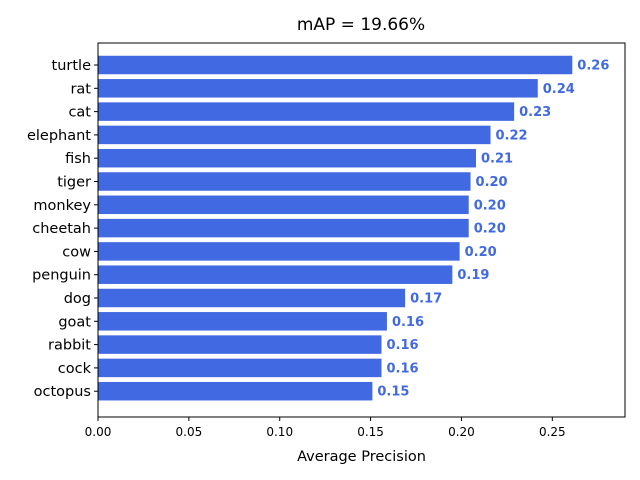 Image resolution: width=640 pixels, height=480 pixels. I want to click on chart-title: mAP = 19.66%, so click(361, 25).